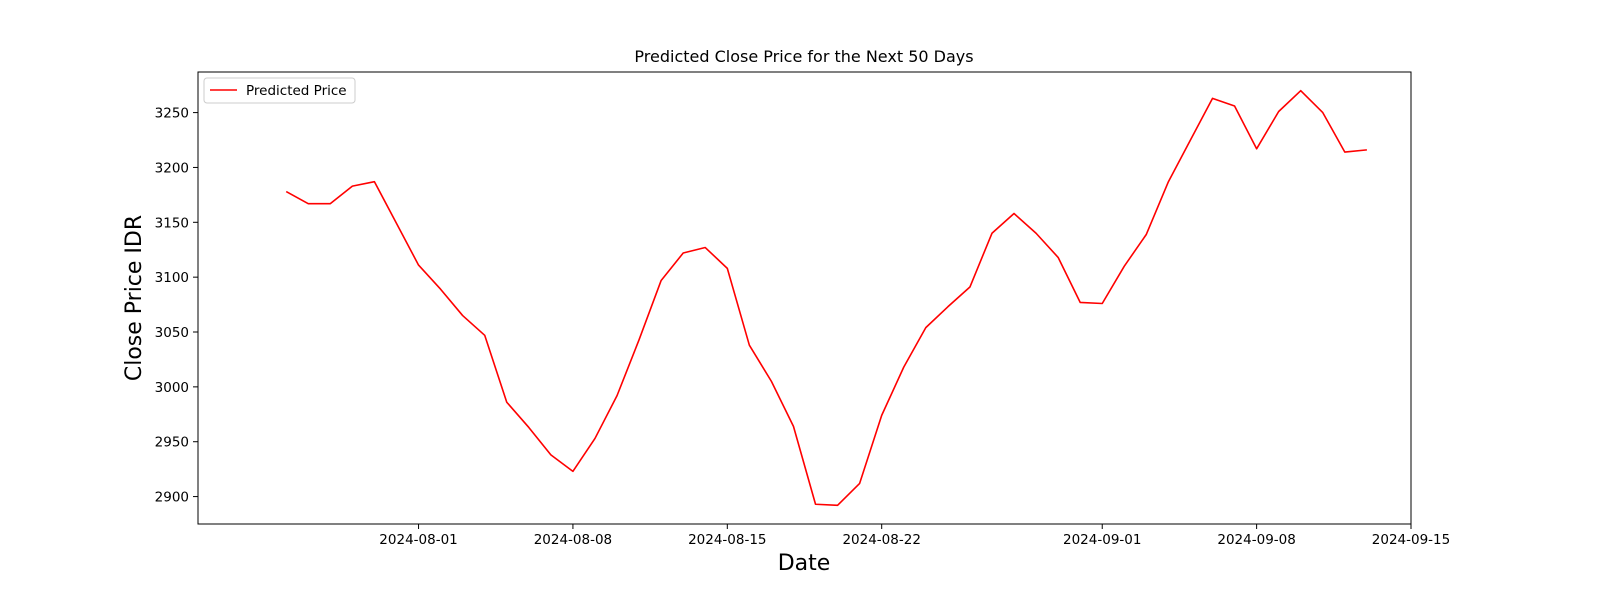 The height and width of the screenshot is (600, 1600). Describe the element at coordinates (573, 540) in the screenshot. I see `x-tick-label: 2024-08-08` at that location.